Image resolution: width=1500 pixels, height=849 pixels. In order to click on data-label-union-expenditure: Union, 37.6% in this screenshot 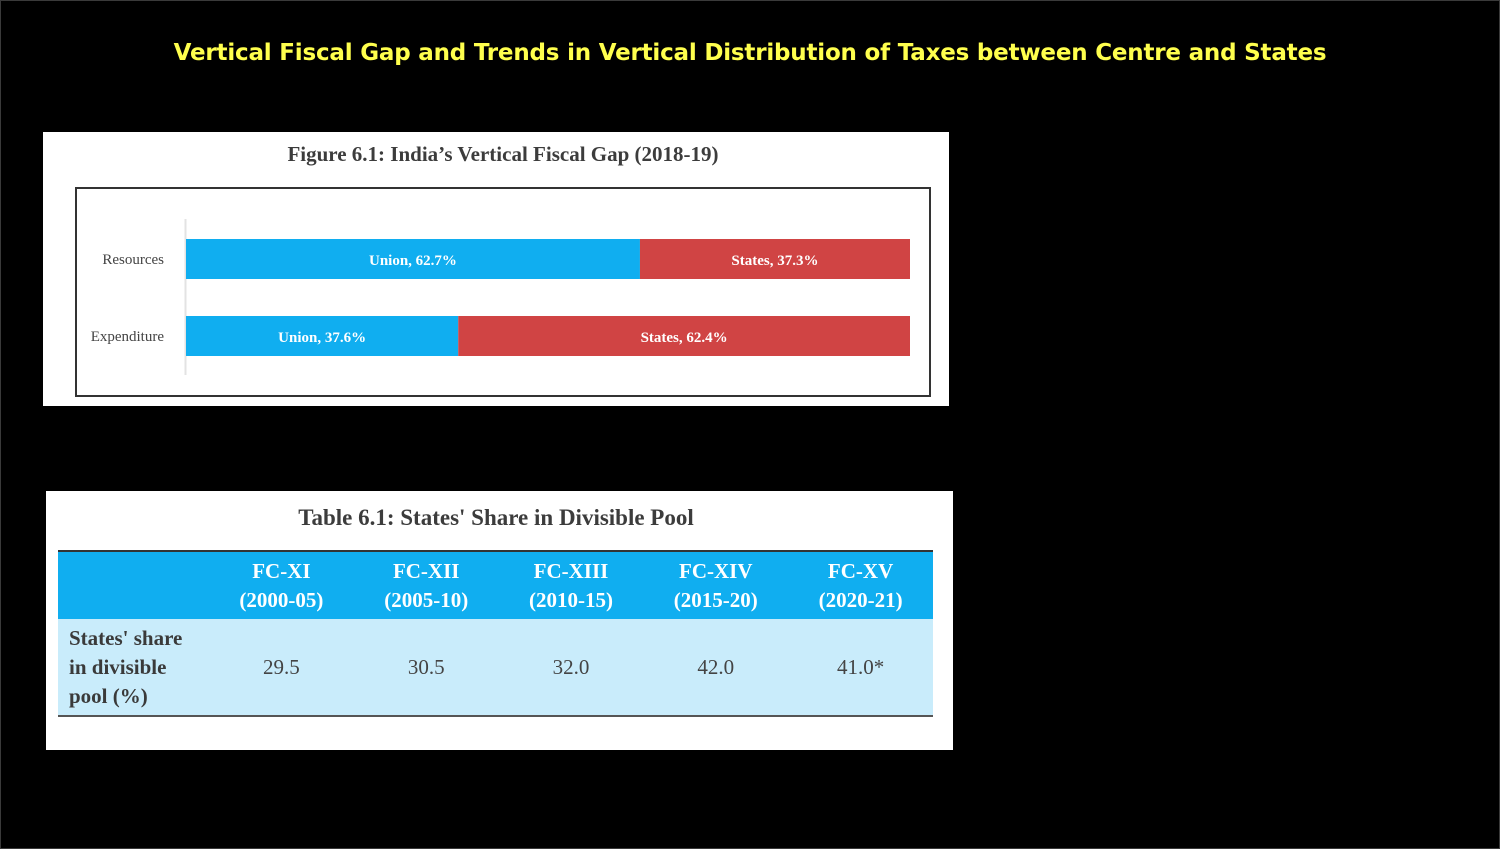, I will do `click(322, 338)`.